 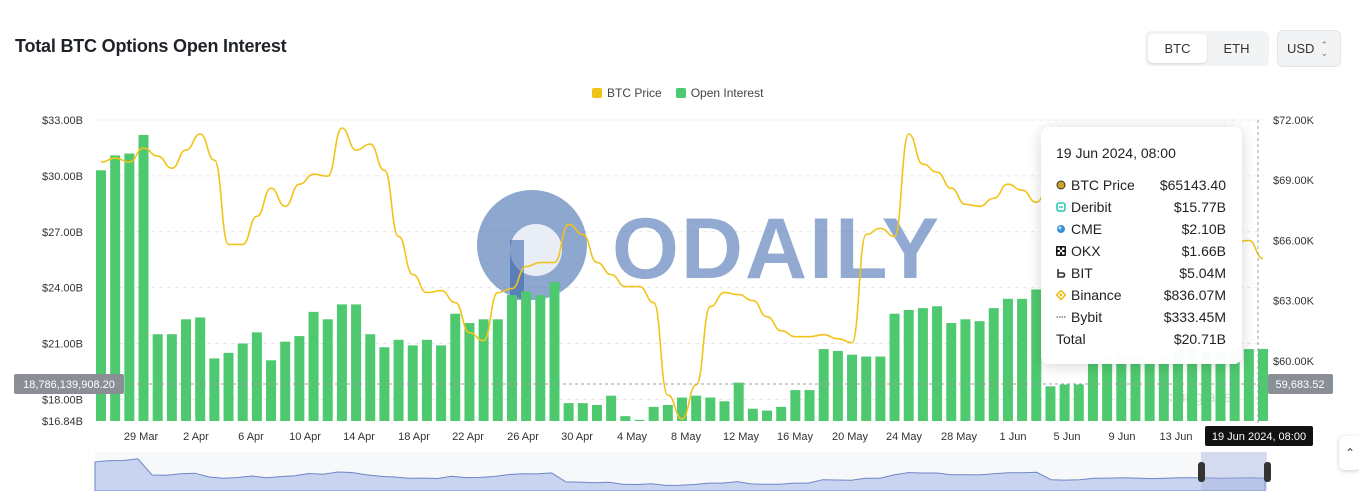 What do you see at coordinates (1141, 339) in the screenshot?
I see `tooltip-row-total: Total $20.71B` at bounding box center [1141, 339].